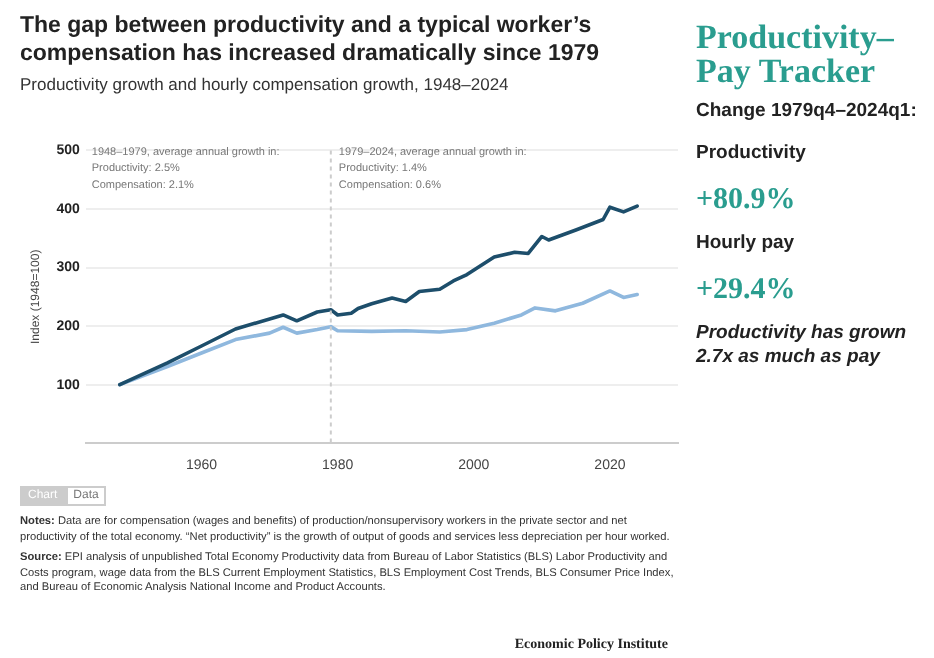  Describe the element at coordinates (796, 54) in the screenshot. I see `text: Productivity–Pay Tracker` at that location.